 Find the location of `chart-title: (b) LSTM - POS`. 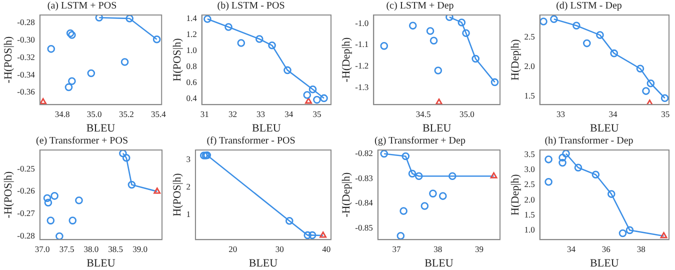

chart-title: (b) LSTM - POS is located at coordinates (251, 6).